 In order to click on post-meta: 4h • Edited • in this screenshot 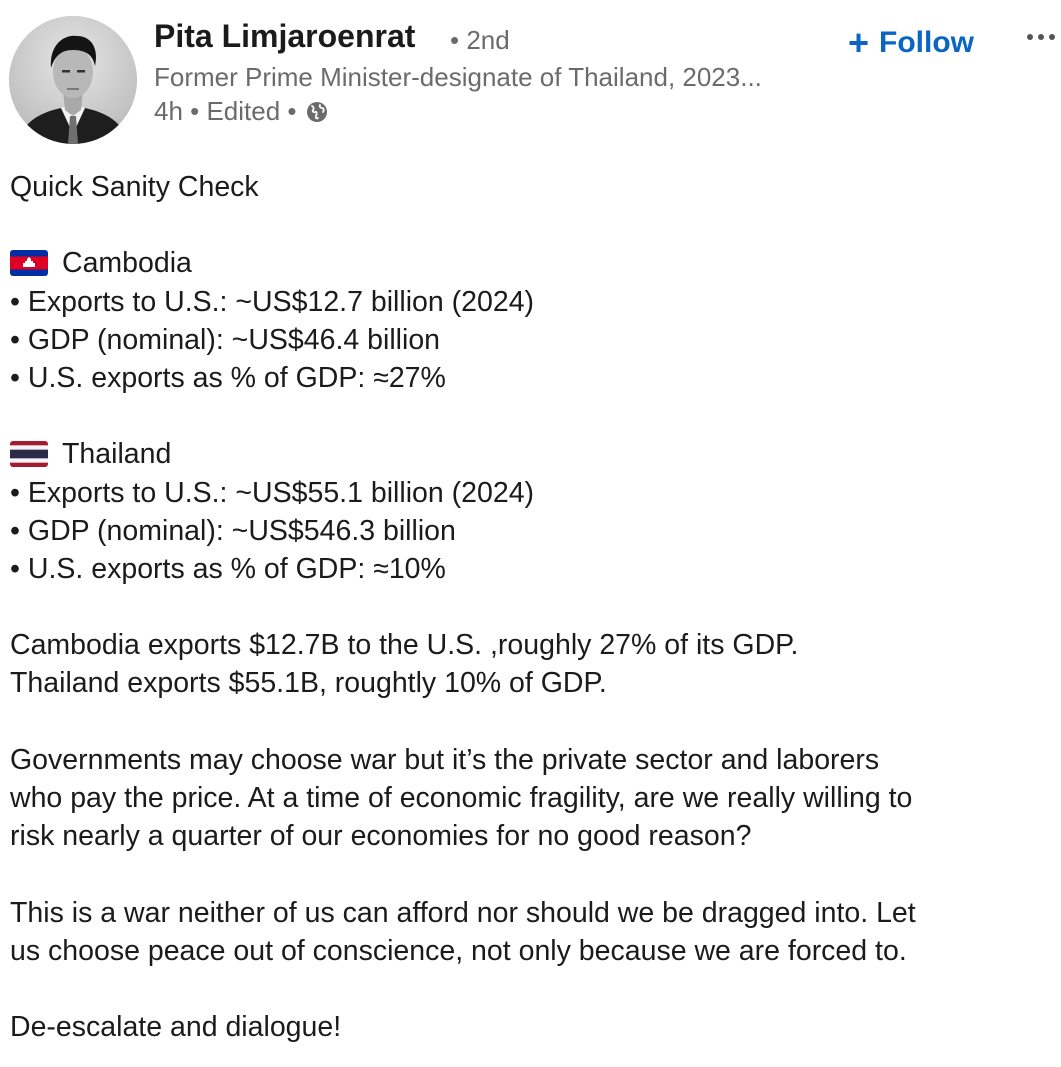, I will do `click(241, 111)`.